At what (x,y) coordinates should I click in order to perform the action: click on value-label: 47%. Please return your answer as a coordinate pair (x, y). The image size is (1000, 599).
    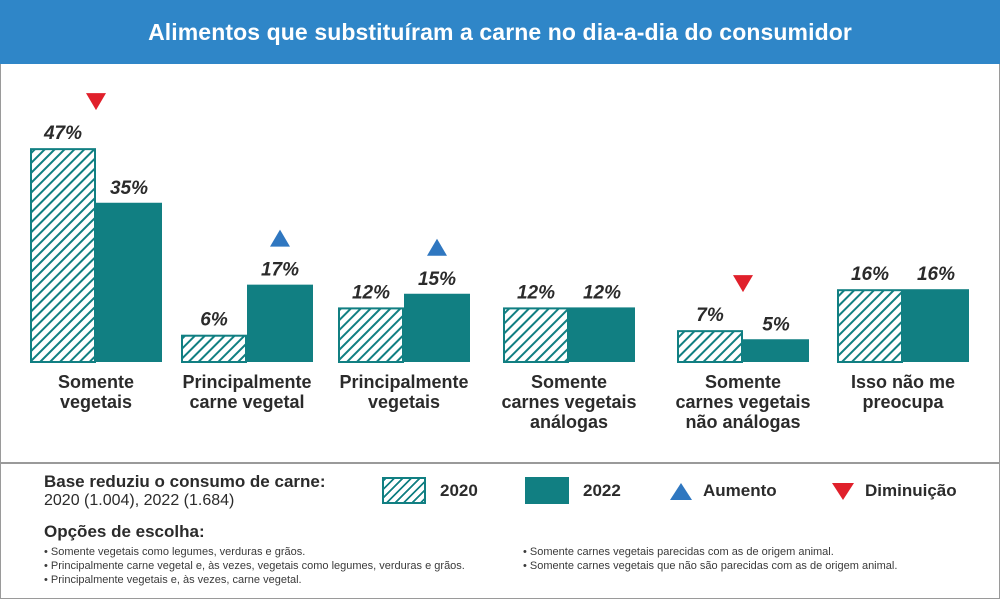
    Looking at the image, I should click on (62, 133).